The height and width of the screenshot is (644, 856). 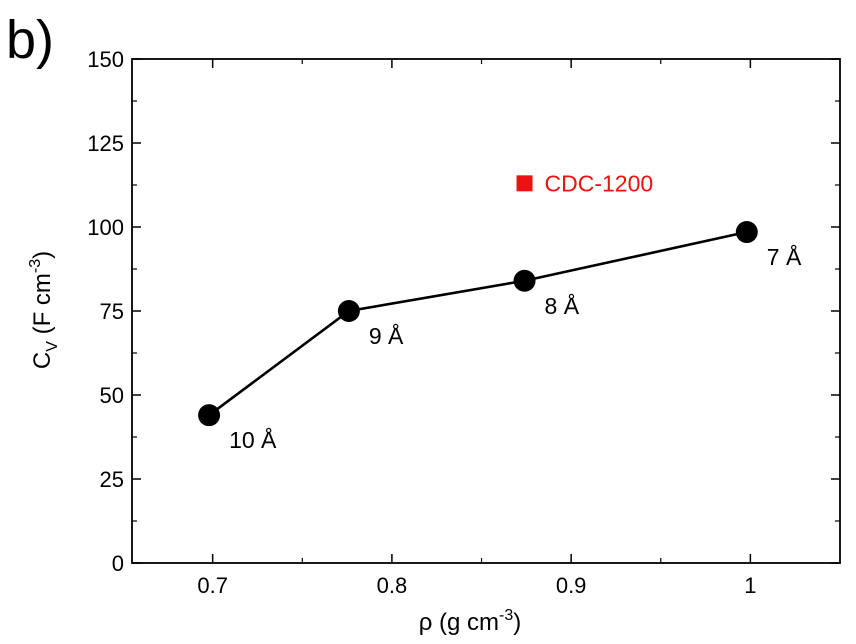 I want to click on y-tick-label: 50, so click(x=112, y=395).